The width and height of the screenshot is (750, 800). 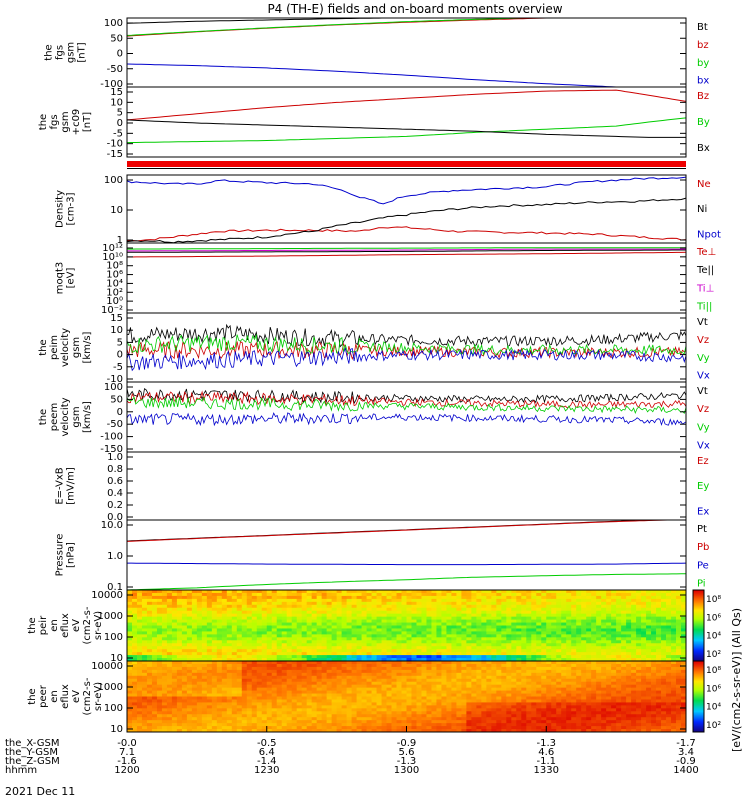 I want to click on ytick-label: -50, so click(x=115, y=424).